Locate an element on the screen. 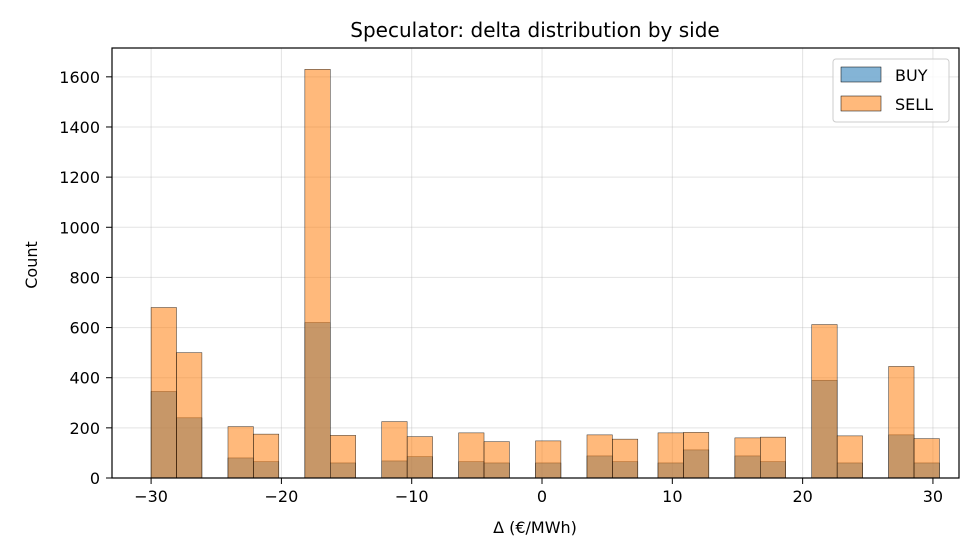 This screenshot has height=560, width=980. x-tick-label: −20 is located at coordinates (282, 496).